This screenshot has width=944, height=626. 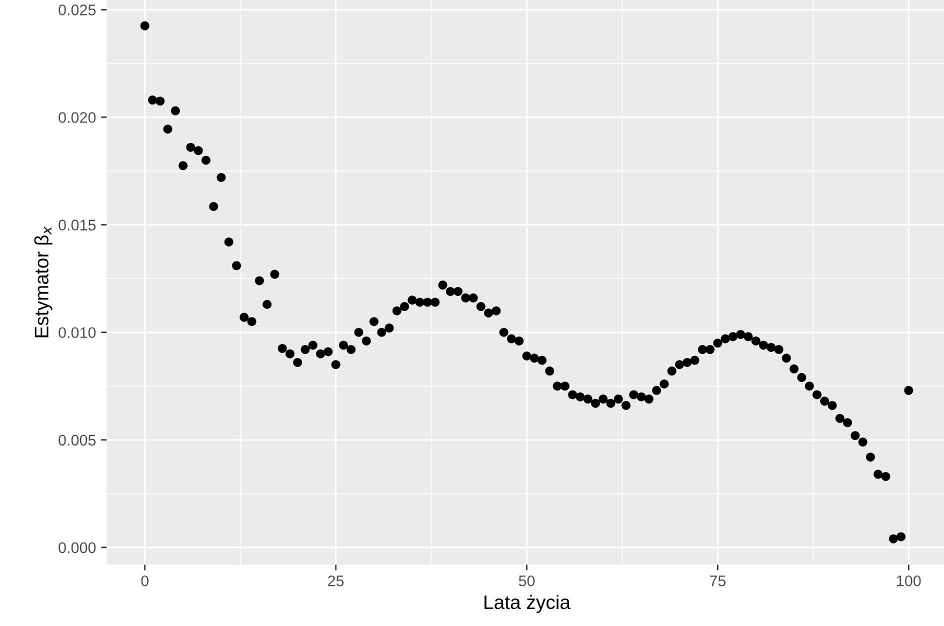 I want to click on y-tick-label: 0.000, so click(x=77, y=548).